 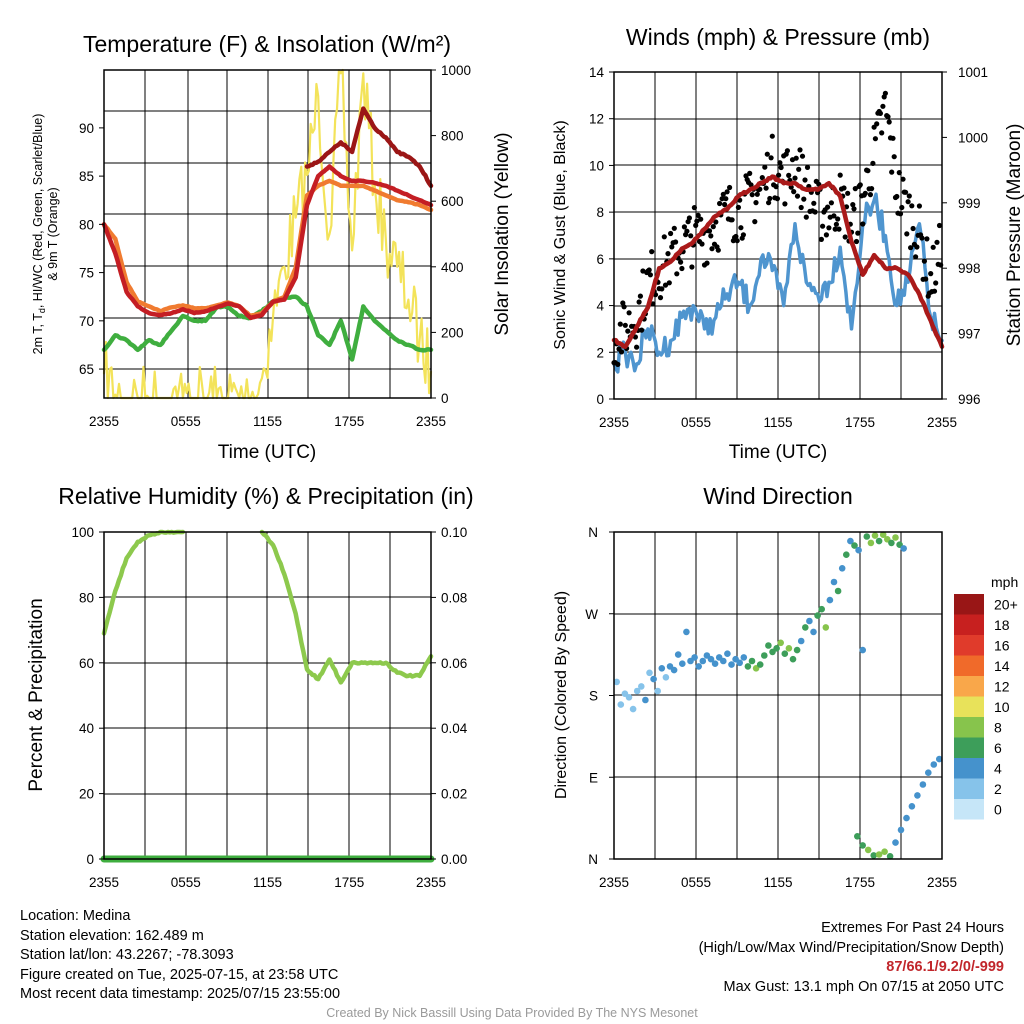 What do you see at coordinates (451, 234) in the screenshot?
I see `insolation-y-ticks: 0 200 400 600 800 1000` at bounding box center [451, 234].